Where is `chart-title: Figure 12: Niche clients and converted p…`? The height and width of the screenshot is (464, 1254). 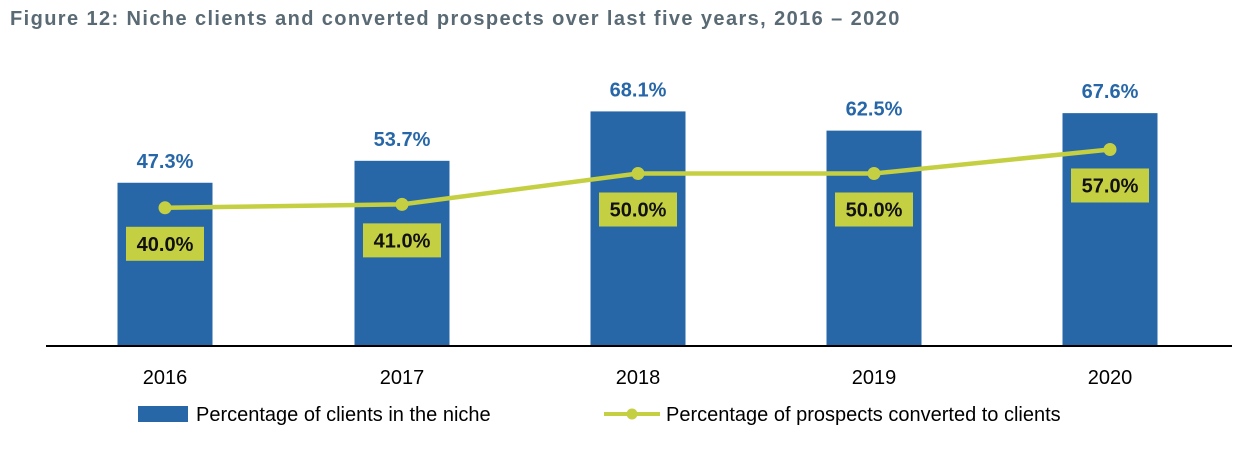 chart-title: Figure 12: Niche clients and converted p… is located at coordinates (455, 19).